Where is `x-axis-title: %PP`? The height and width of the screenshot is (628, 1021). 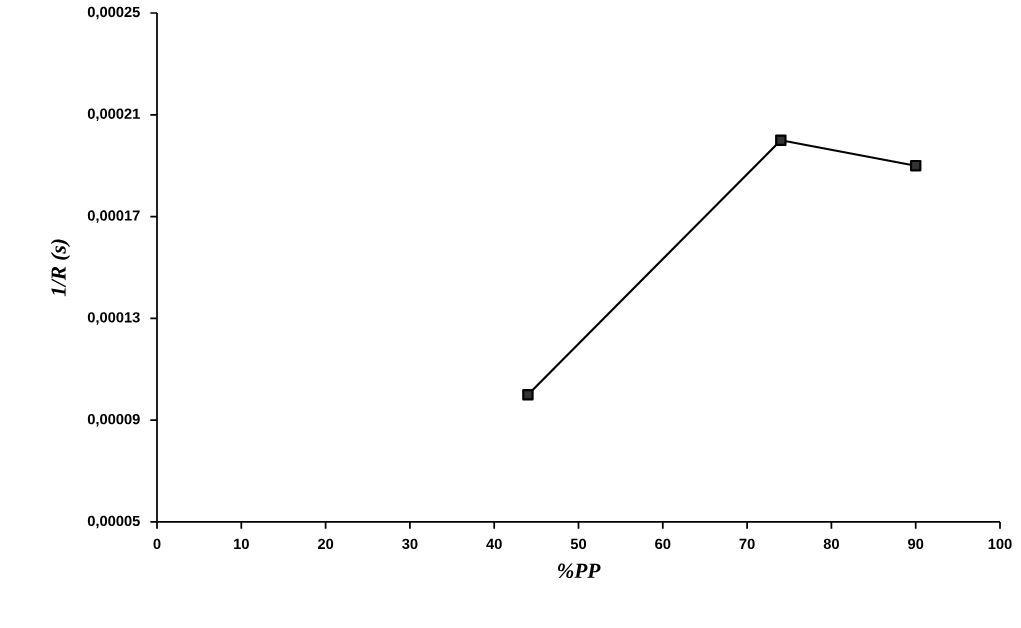 x-axis-title: %PP is located at coordinates (579, 571).